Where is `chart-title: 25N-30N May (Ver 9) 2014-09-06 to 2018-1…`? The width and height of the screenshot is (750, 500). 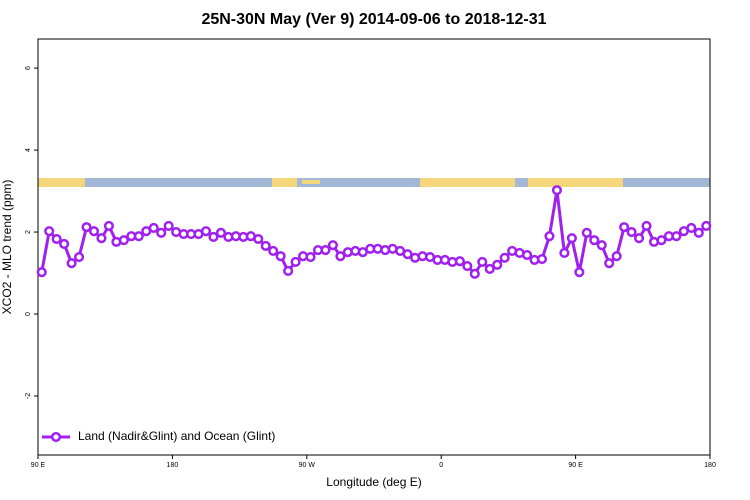 chart-title: 25N-30N May (Ver 9) 2014-09-06 to 2018-1… is located at coordinates (373, 19).